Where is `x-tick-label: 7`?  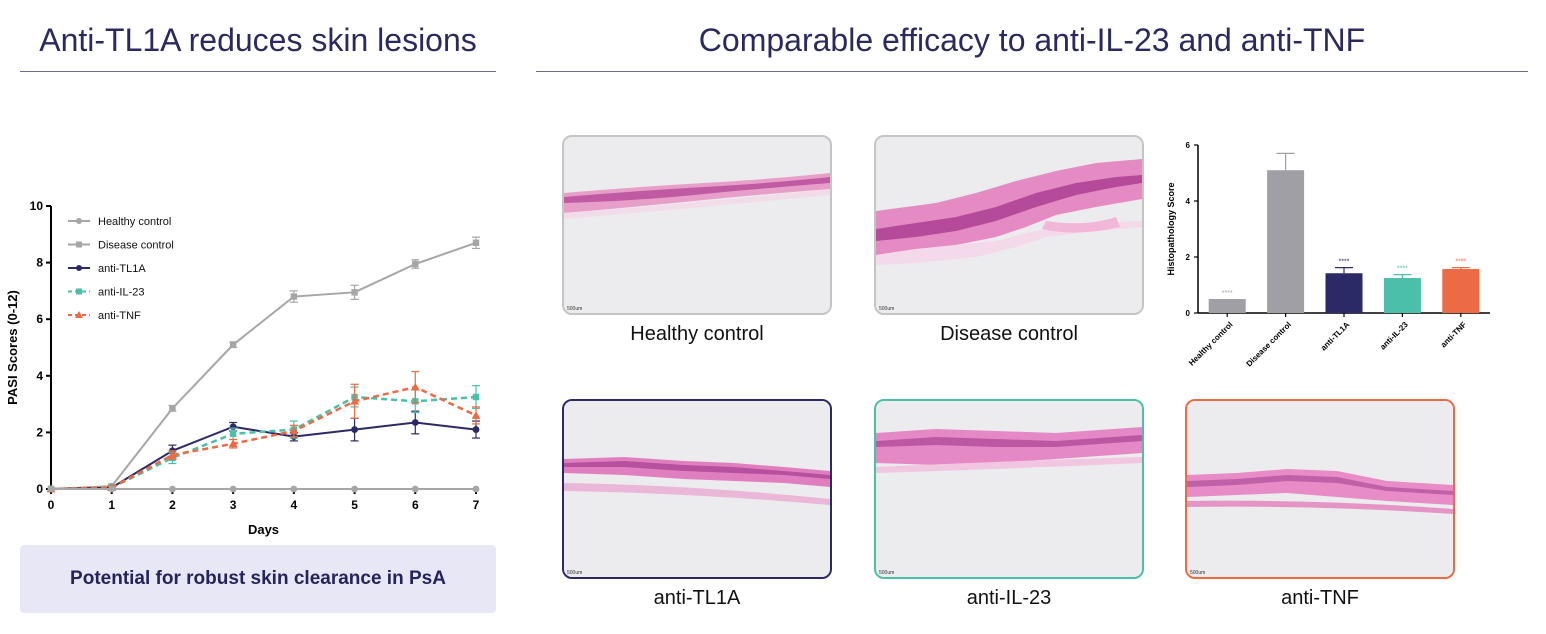
x-tick-label: 7 is located at coordinates (476, 505).